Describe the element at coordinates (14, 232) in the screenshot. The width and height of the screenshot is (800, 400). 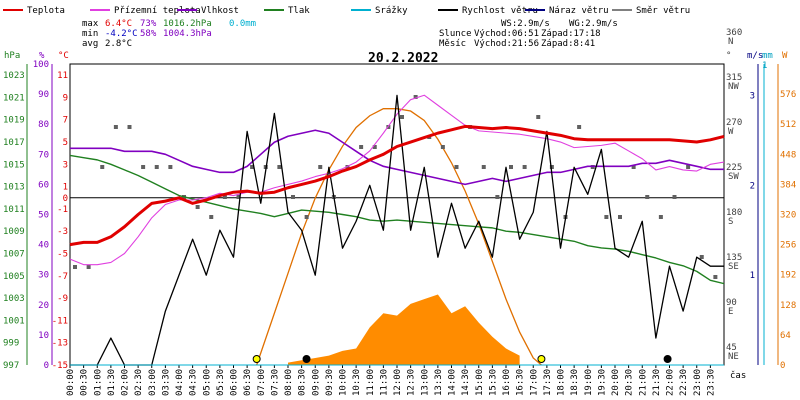
I see `pressure-tick: 1009` at that location.